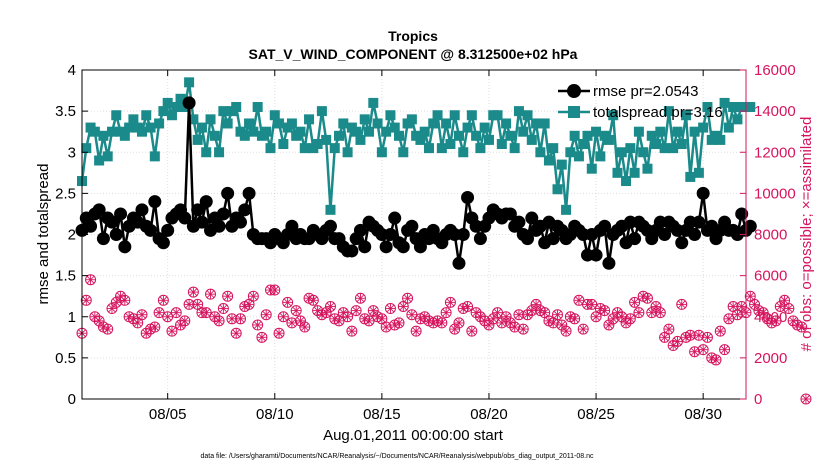  What do you see at coordinates (775, 111) in the screenshot?
I see `y2-tick-label: 14000` at bounding box center [775, 111].